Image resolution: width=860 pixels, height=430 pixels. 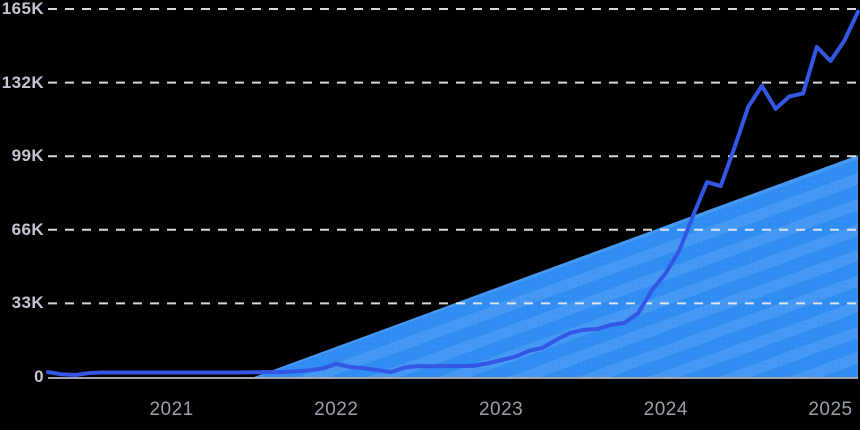 What do you see at coordinates (171, 409) in the screenshot?
I see `x-axis-label: 2021` at bounding box center [171, 409].